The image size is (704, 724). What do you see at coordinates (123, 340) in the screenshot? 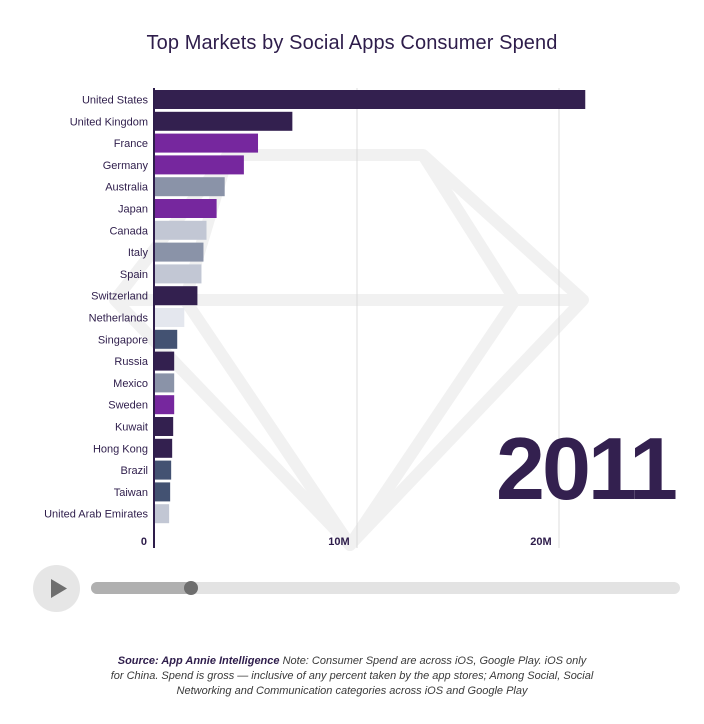
I see `category-label: Singapore` at bounding box center [123, 340].